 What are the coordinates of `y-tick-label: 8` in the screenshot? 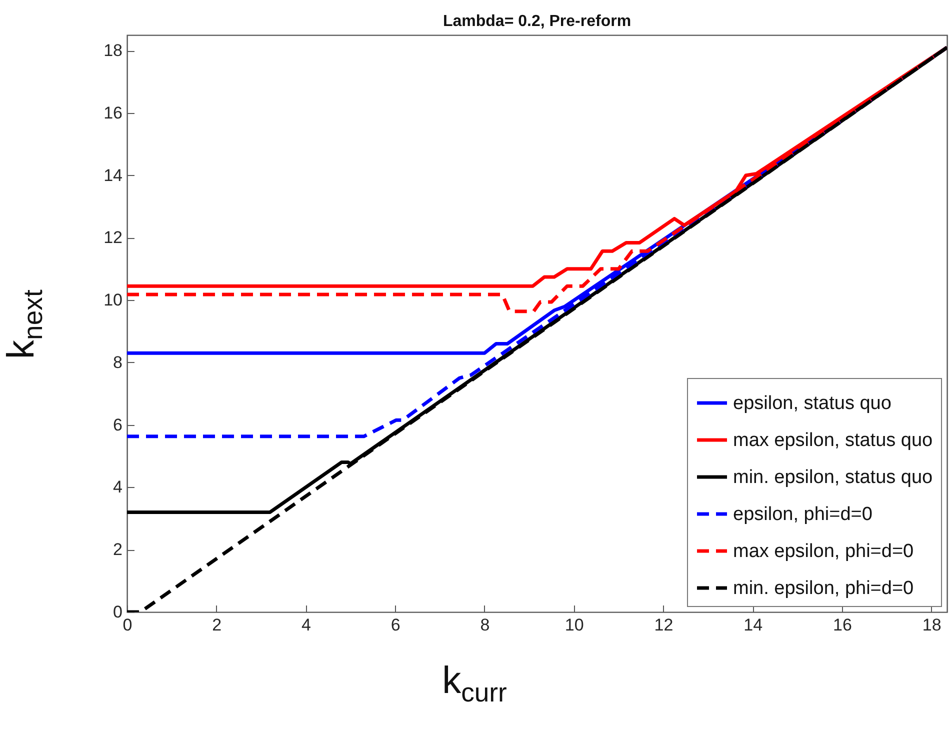 It's located at (117, 362).